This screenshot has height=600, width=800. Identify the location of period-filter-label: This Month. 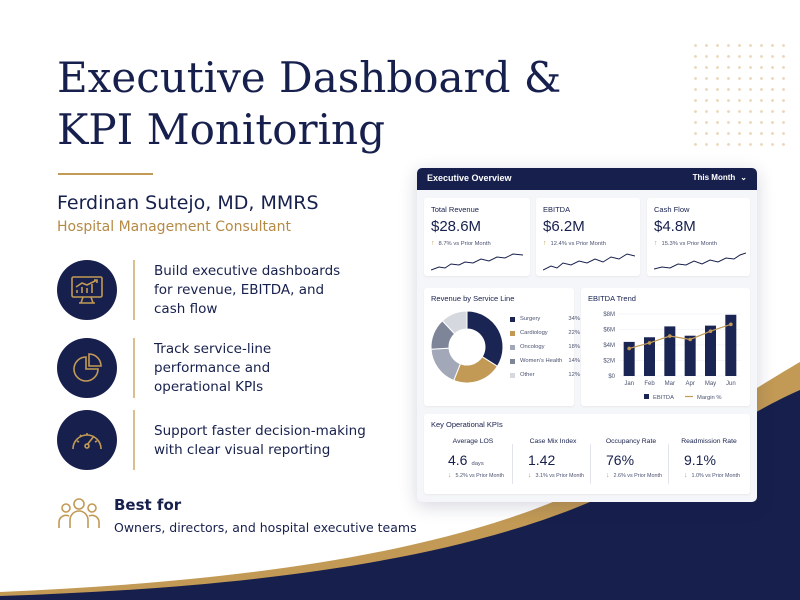
(714, 177).